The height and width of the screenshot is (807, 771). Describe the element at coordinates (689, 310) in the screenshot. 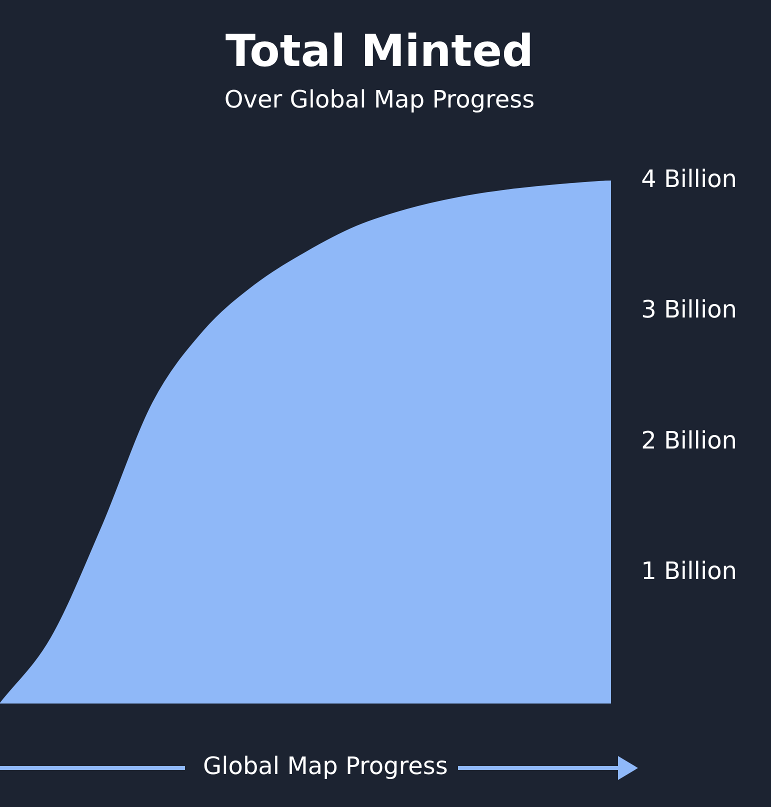

I see `y-tick-label: 3 Billion` at that location.